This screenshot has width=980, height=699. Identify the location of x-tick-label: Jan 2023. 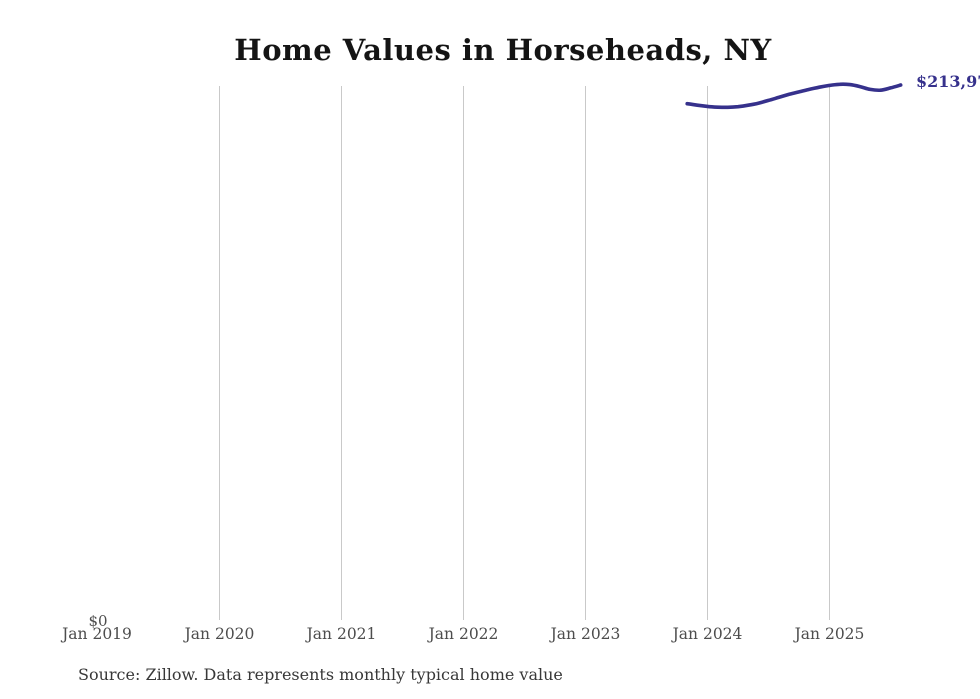
(585, 634).